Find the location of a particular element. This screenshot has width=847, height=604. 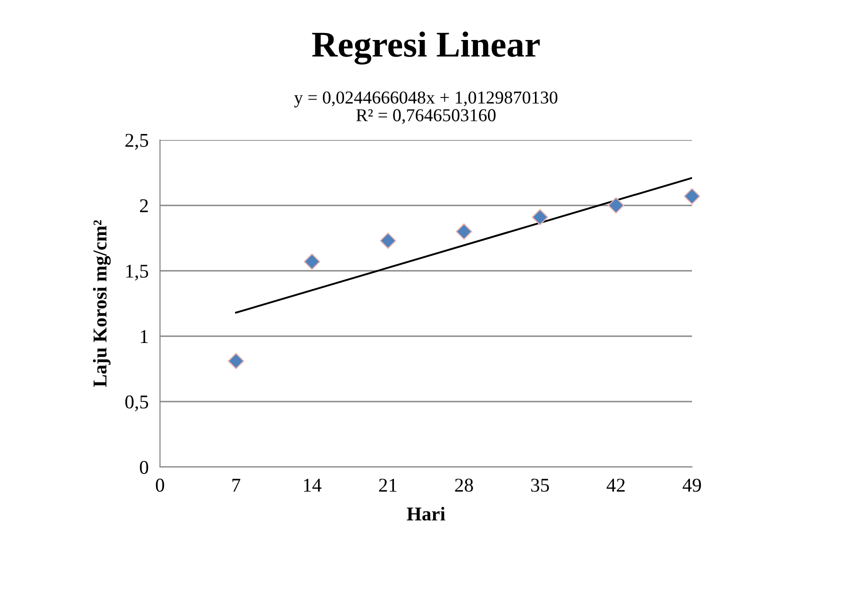

chart-title: Regresi Linear is located at coordinates (426, 48).